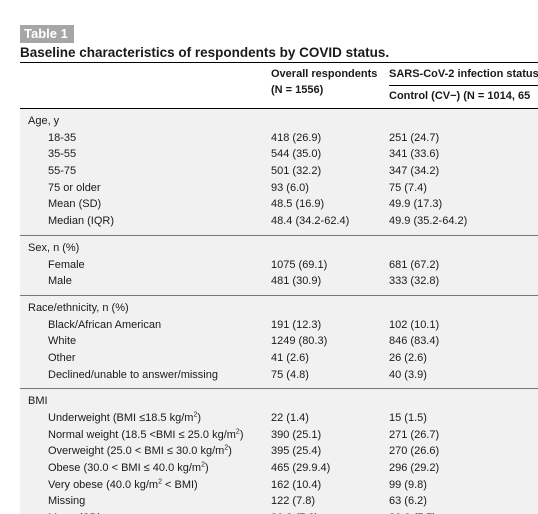  I want to click on cell-overall: 1075 (69.1), so click(299, 264).